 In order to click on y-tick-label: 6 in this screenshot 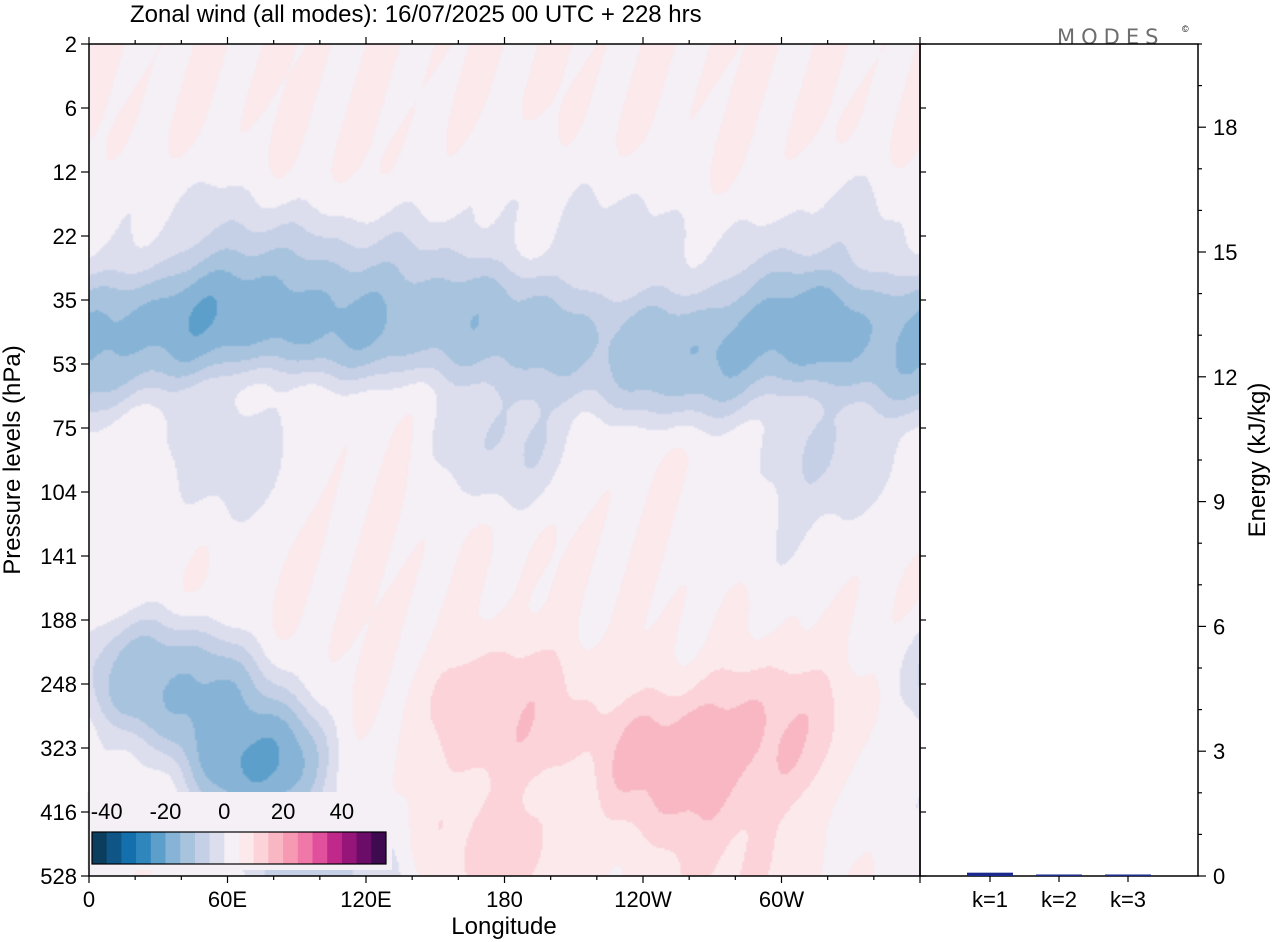, I will do `click(71, 108)`.